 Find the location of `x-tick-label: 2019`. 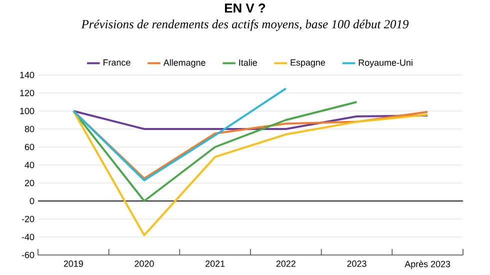

x-tick-label: 2019 is located at coordinates (73, 263).